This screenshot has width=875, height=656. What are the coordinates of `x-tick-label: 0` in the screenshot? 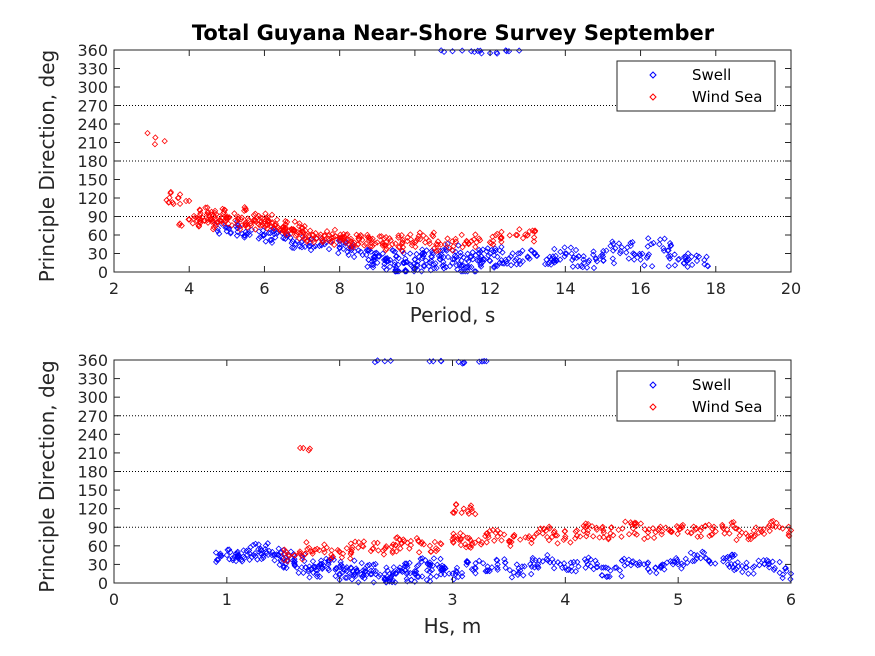 It's located at (114, 599).